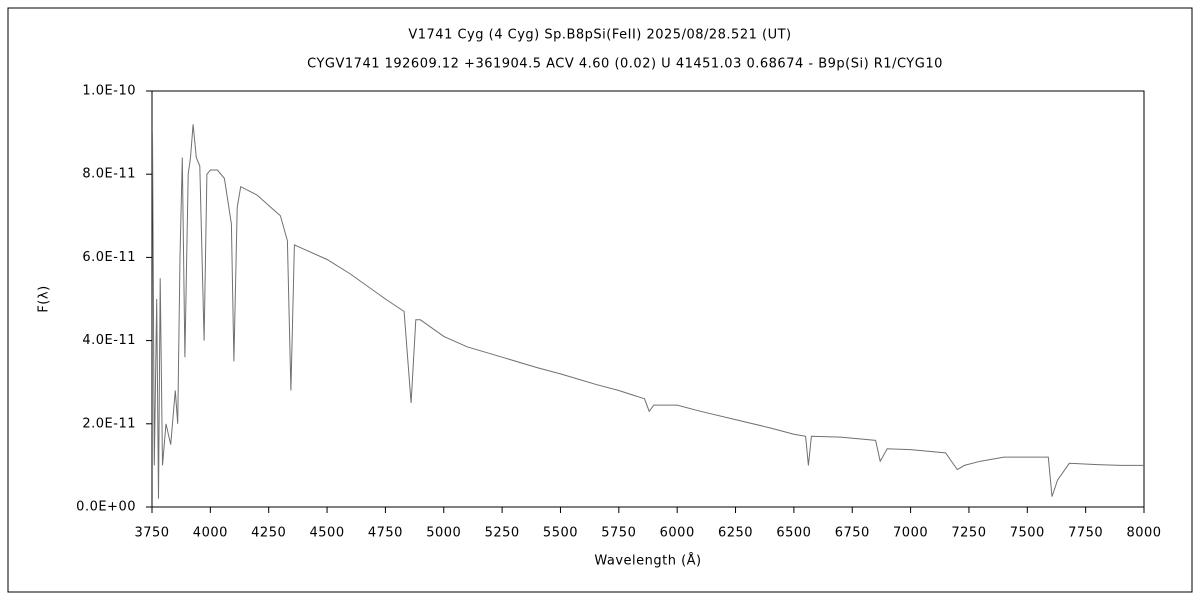 The height and width of the screenshot is (604, 1200). Describe the element at coordinates (852, 533) in the screenshot. I see `x-tick-label: 6750` at that location.